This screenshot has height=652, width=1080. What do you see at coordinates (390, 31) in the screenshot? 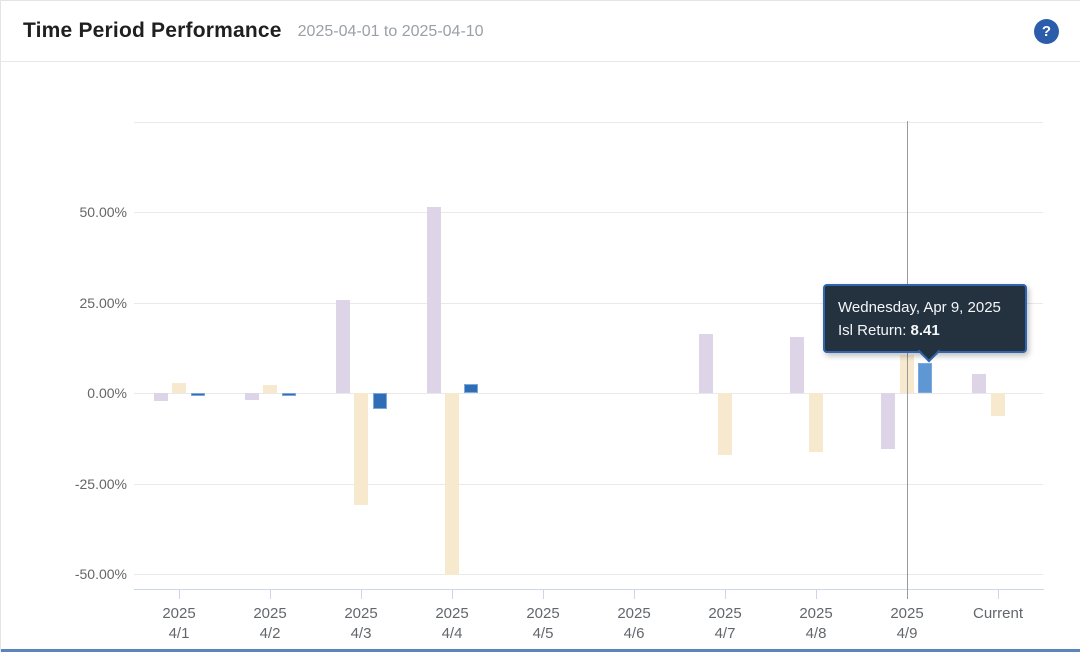
I see `date-range: 2025-04-01 to 2025-04-10` at bounding box center [390, 31].